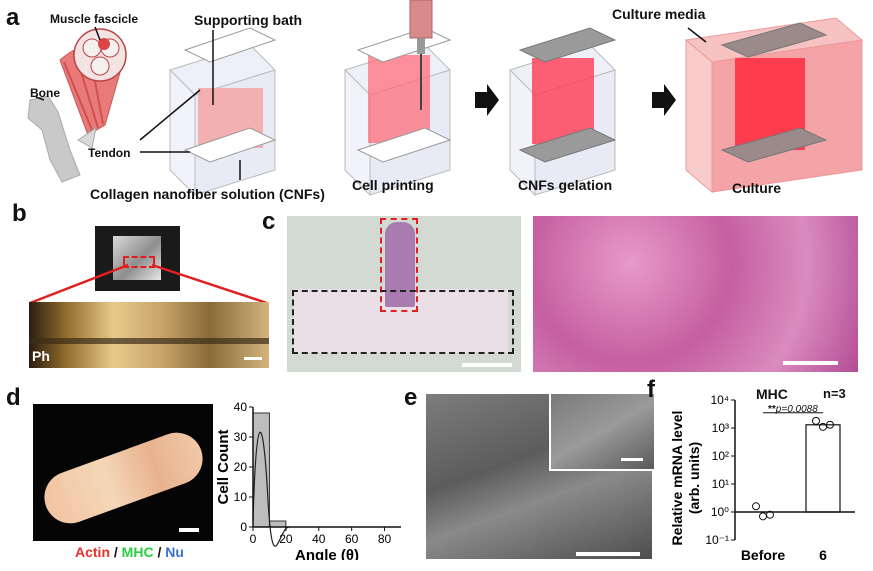 This screenshot has height=571, width=873. I want to click on label-culture: Culture, so click(756, 188).